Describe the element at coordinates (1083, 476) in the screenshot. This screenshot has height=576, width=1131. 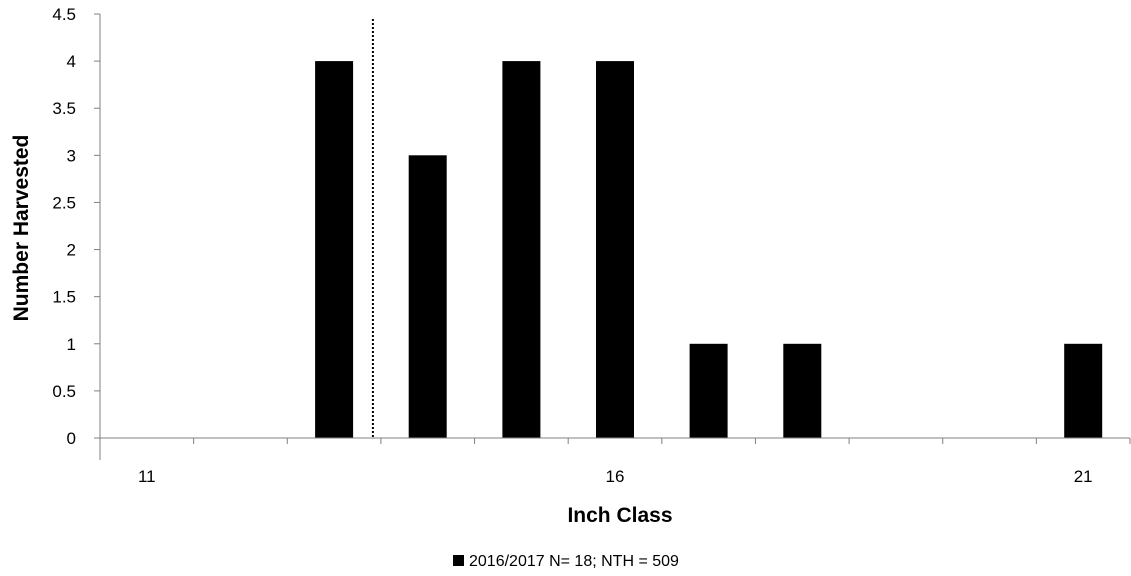
I see `x-tick-label: 21` at that location.